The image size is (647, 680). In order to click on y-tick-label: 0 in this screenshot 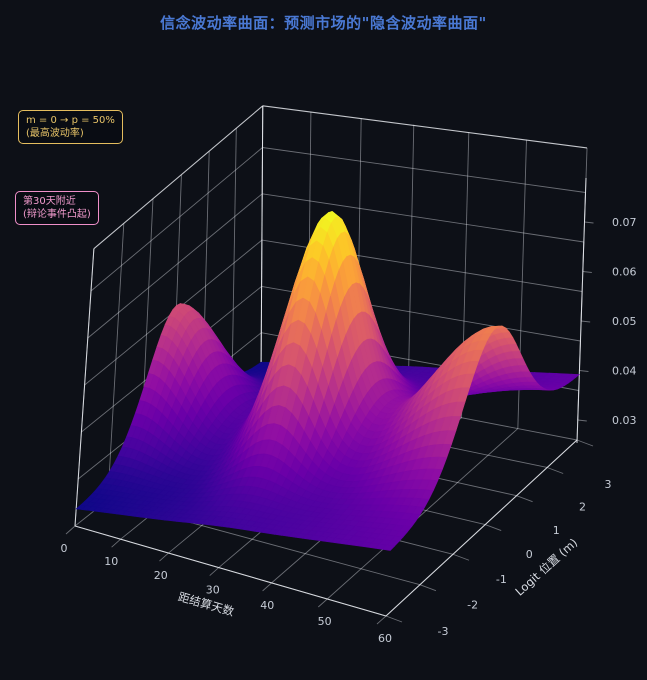, I will do `click(529, 554)`.